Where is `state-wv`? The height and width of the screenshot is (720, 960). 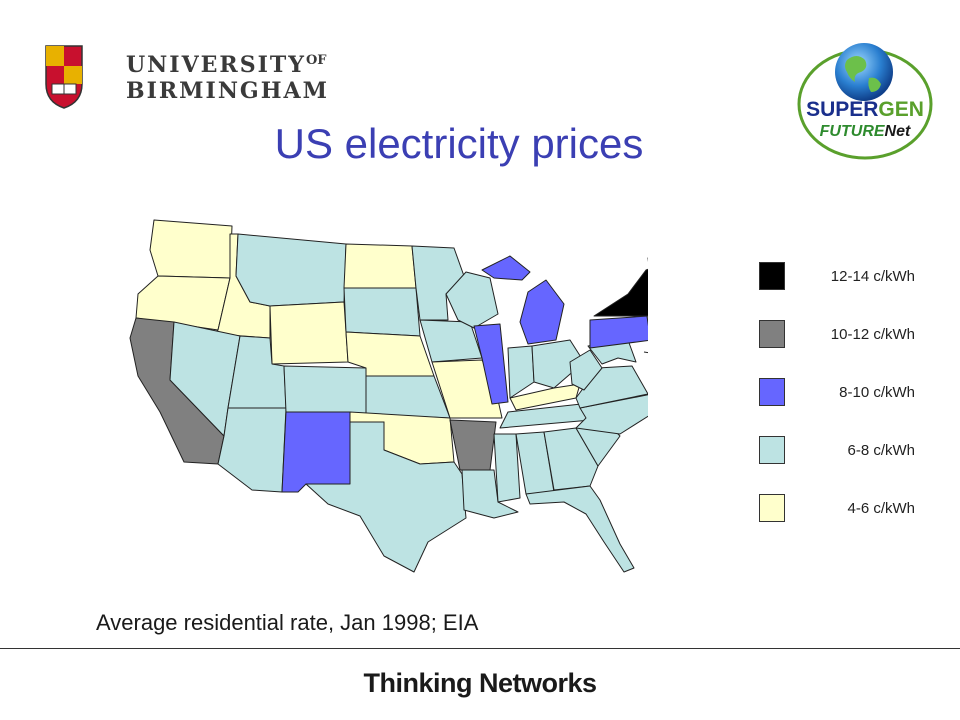 state-wv is located at coordinates (586, 370).